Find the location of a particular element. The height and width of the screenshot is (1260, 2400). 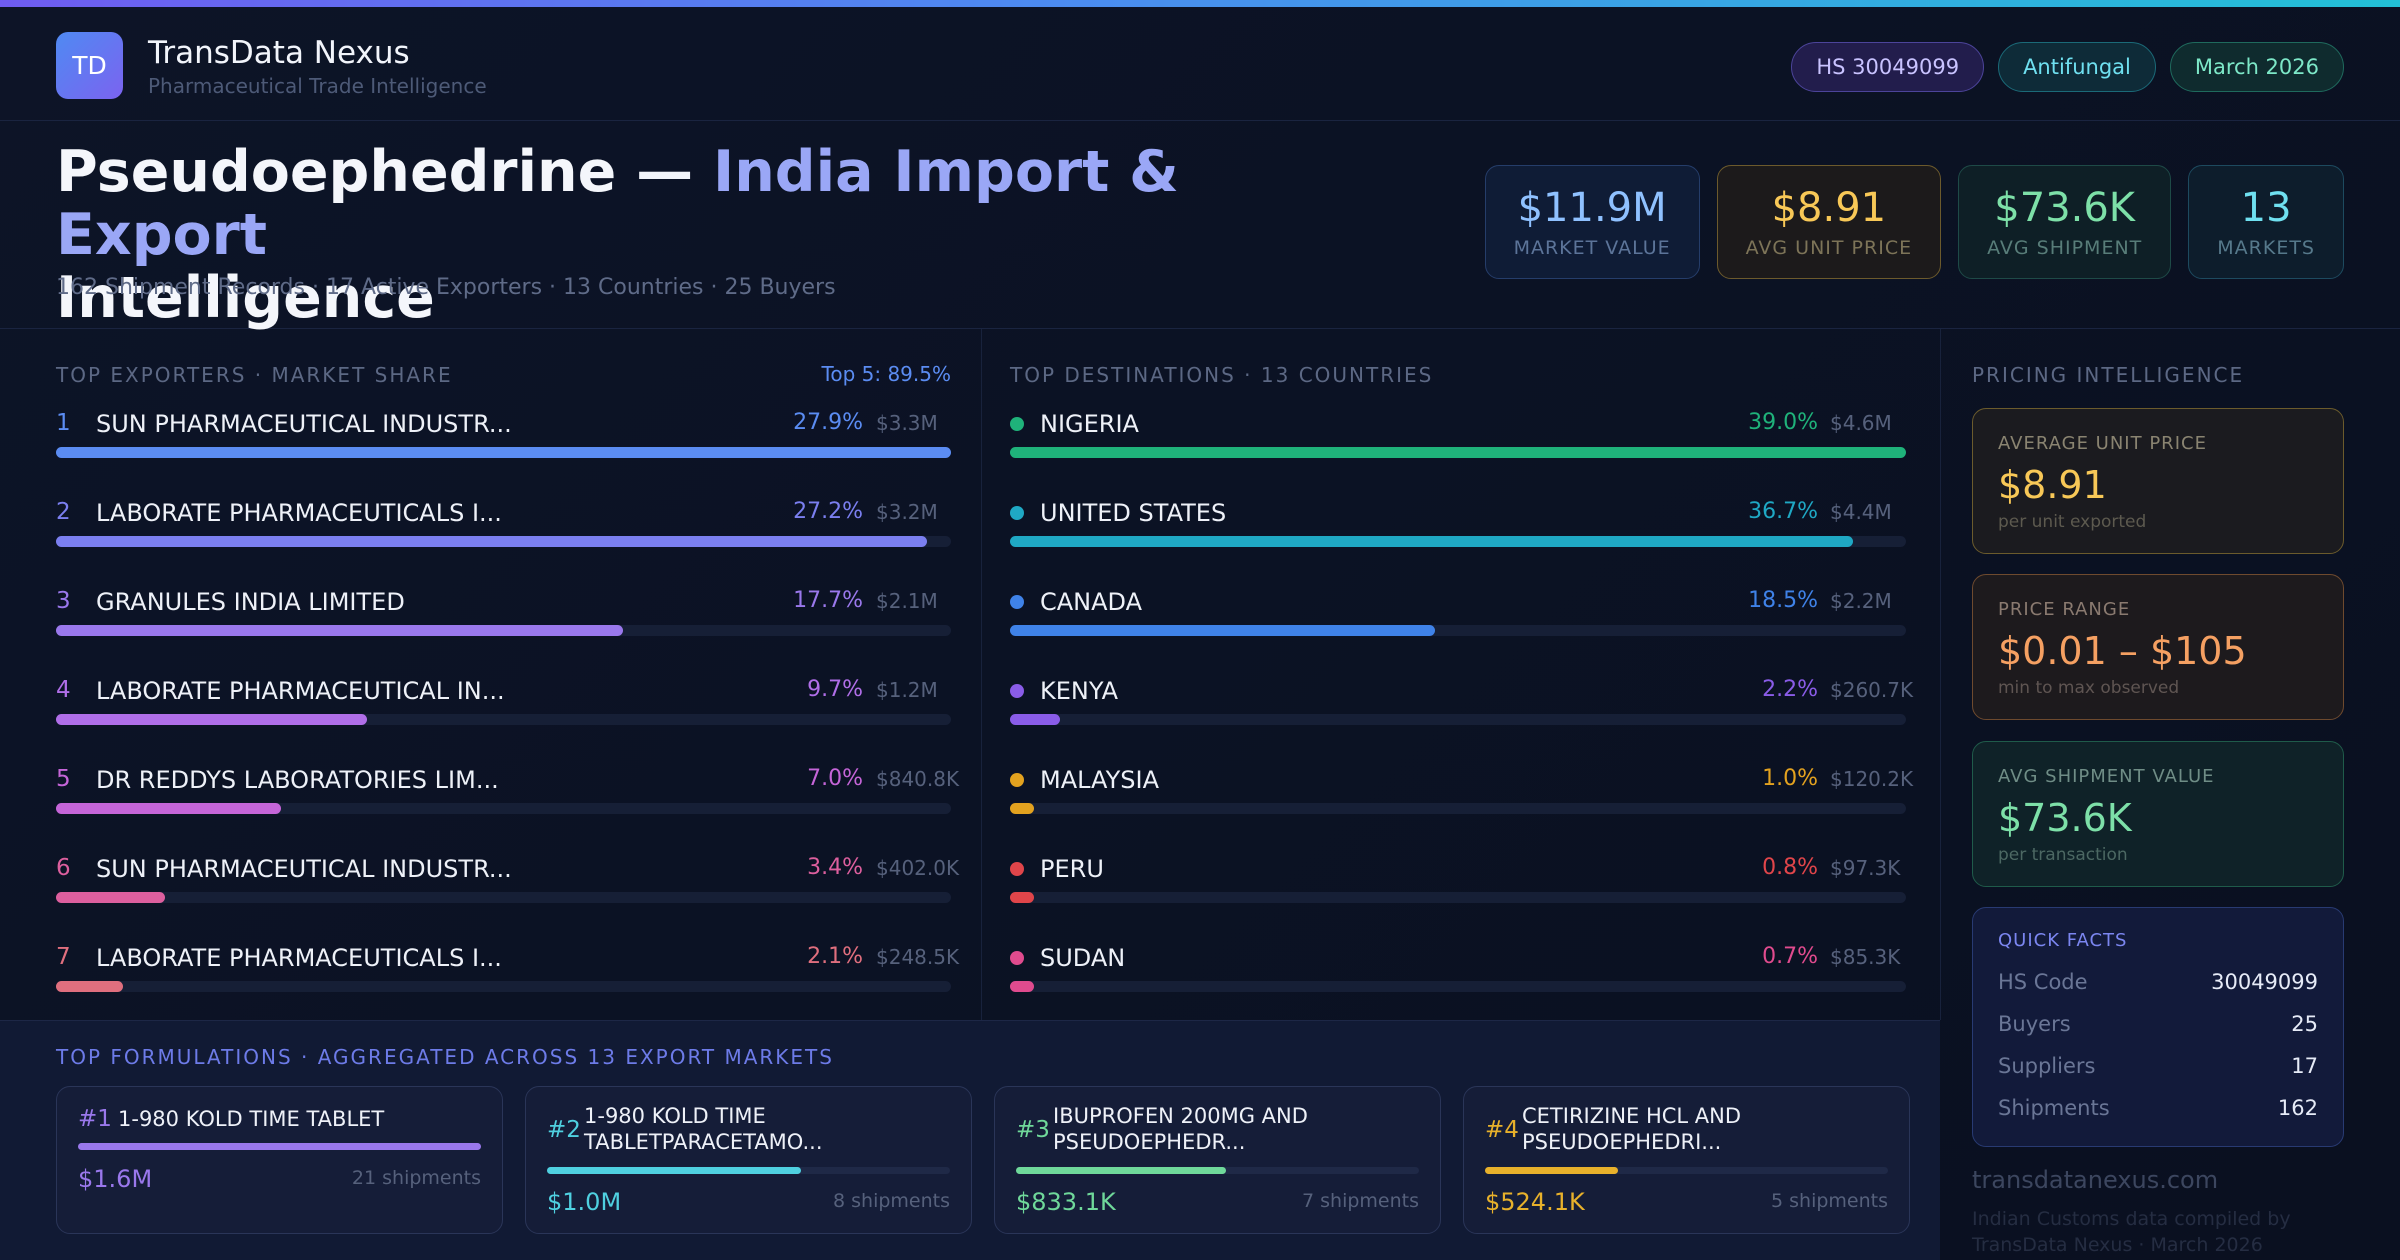

fact-row: Buyers 25 is located at coordinates (2158, 1028).